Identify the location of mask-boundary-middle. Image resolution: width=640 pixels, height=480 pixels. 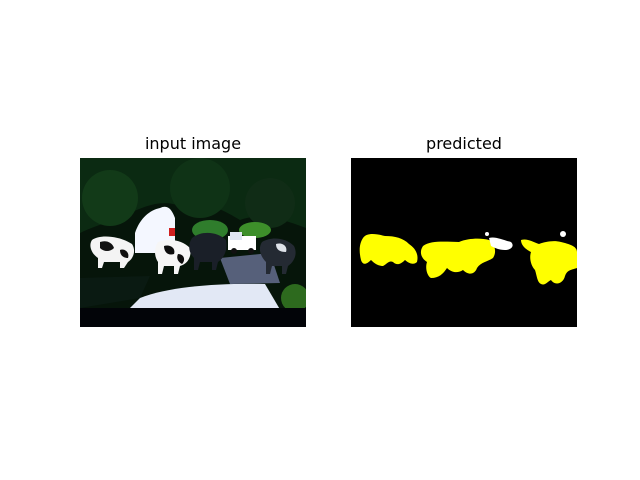
(501, 243).